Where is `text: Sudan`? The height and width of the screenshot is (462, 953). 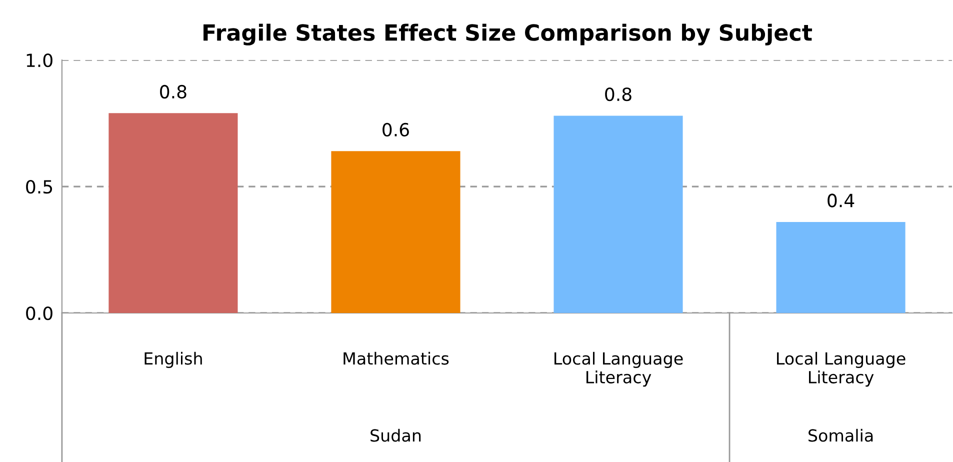
text: Sudan is located at coordinates (395, 435).